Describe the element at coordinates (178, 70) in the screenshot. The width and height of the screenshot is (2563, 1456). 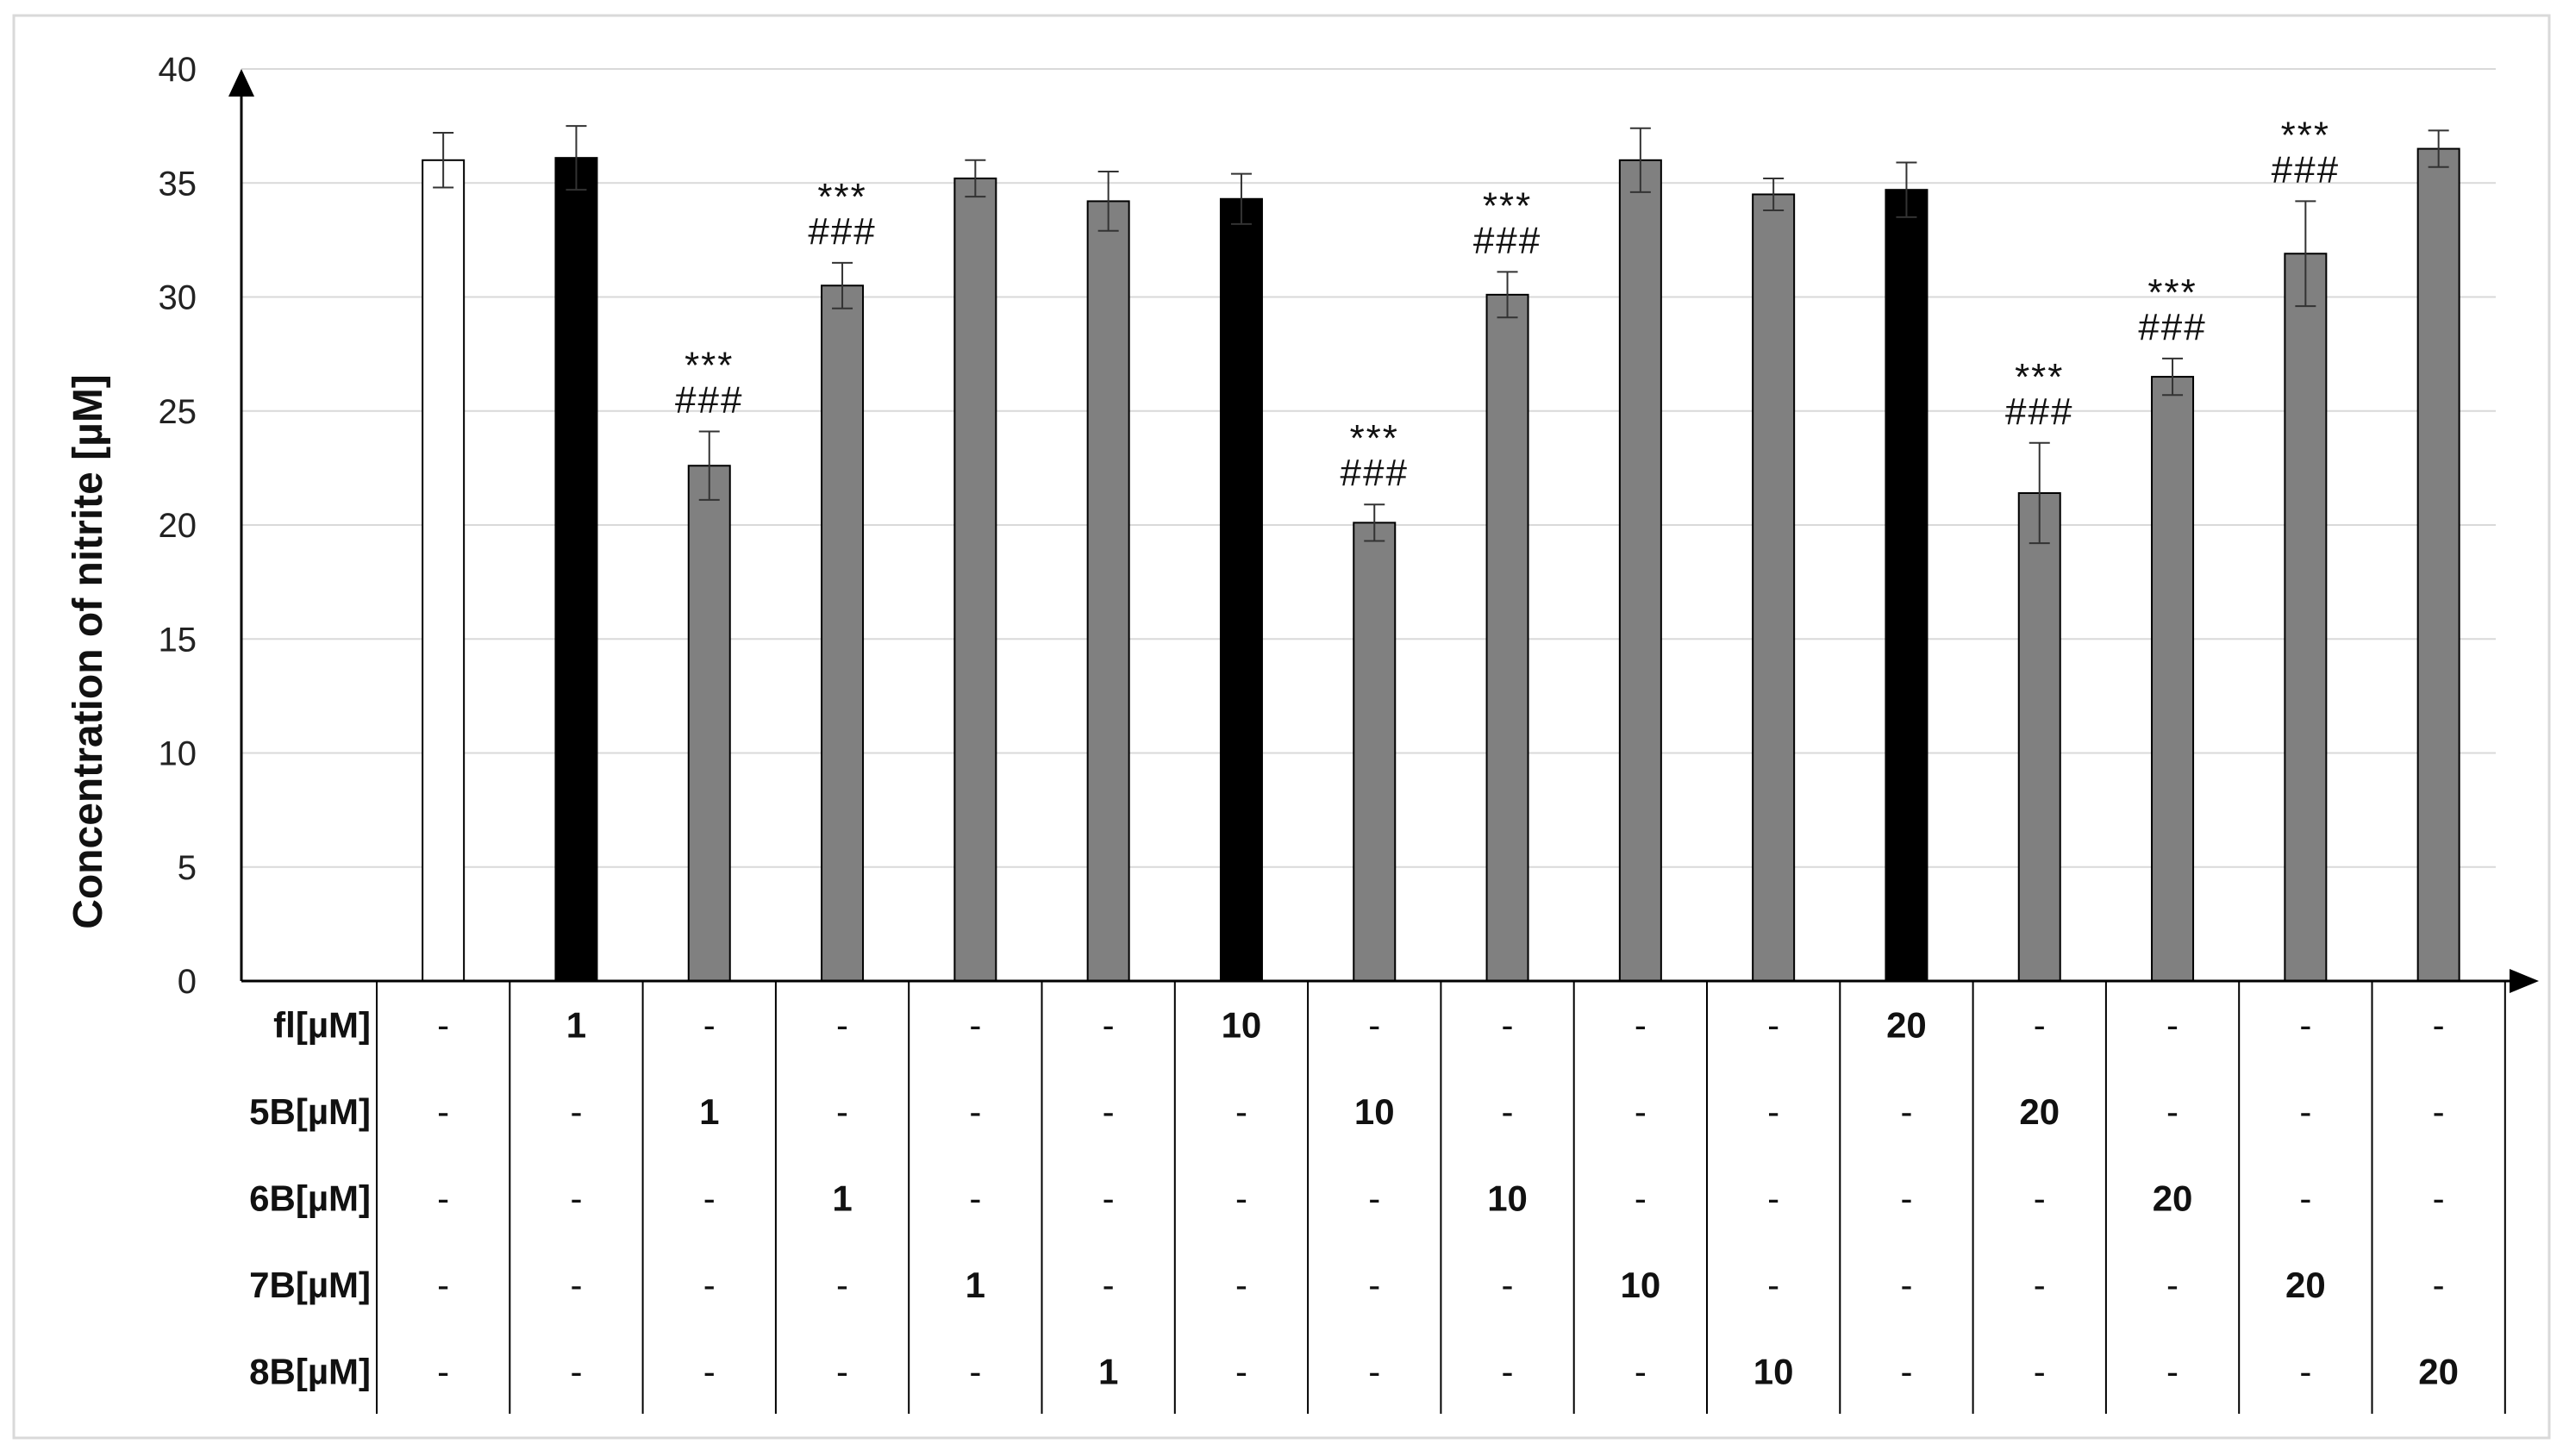
I see `y-tick-label: 40` at that location.